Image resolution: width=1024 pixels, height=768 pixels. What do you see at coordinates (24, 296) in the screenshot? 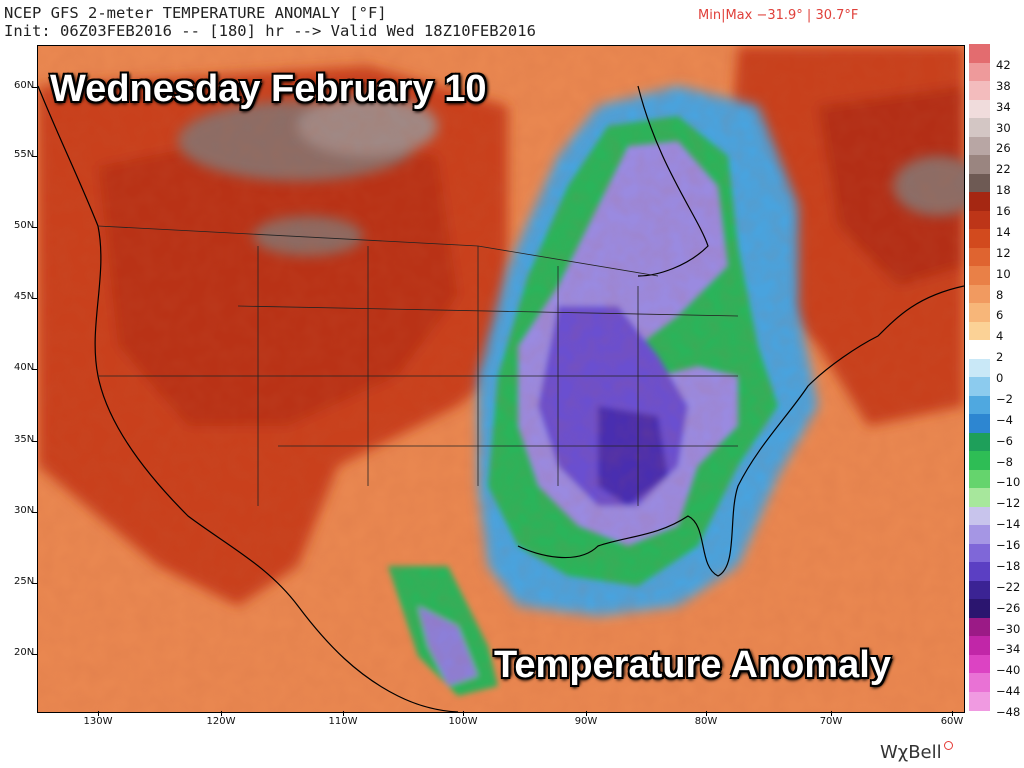
I see `lat-label: 45N` at bounding box center [24, 296].